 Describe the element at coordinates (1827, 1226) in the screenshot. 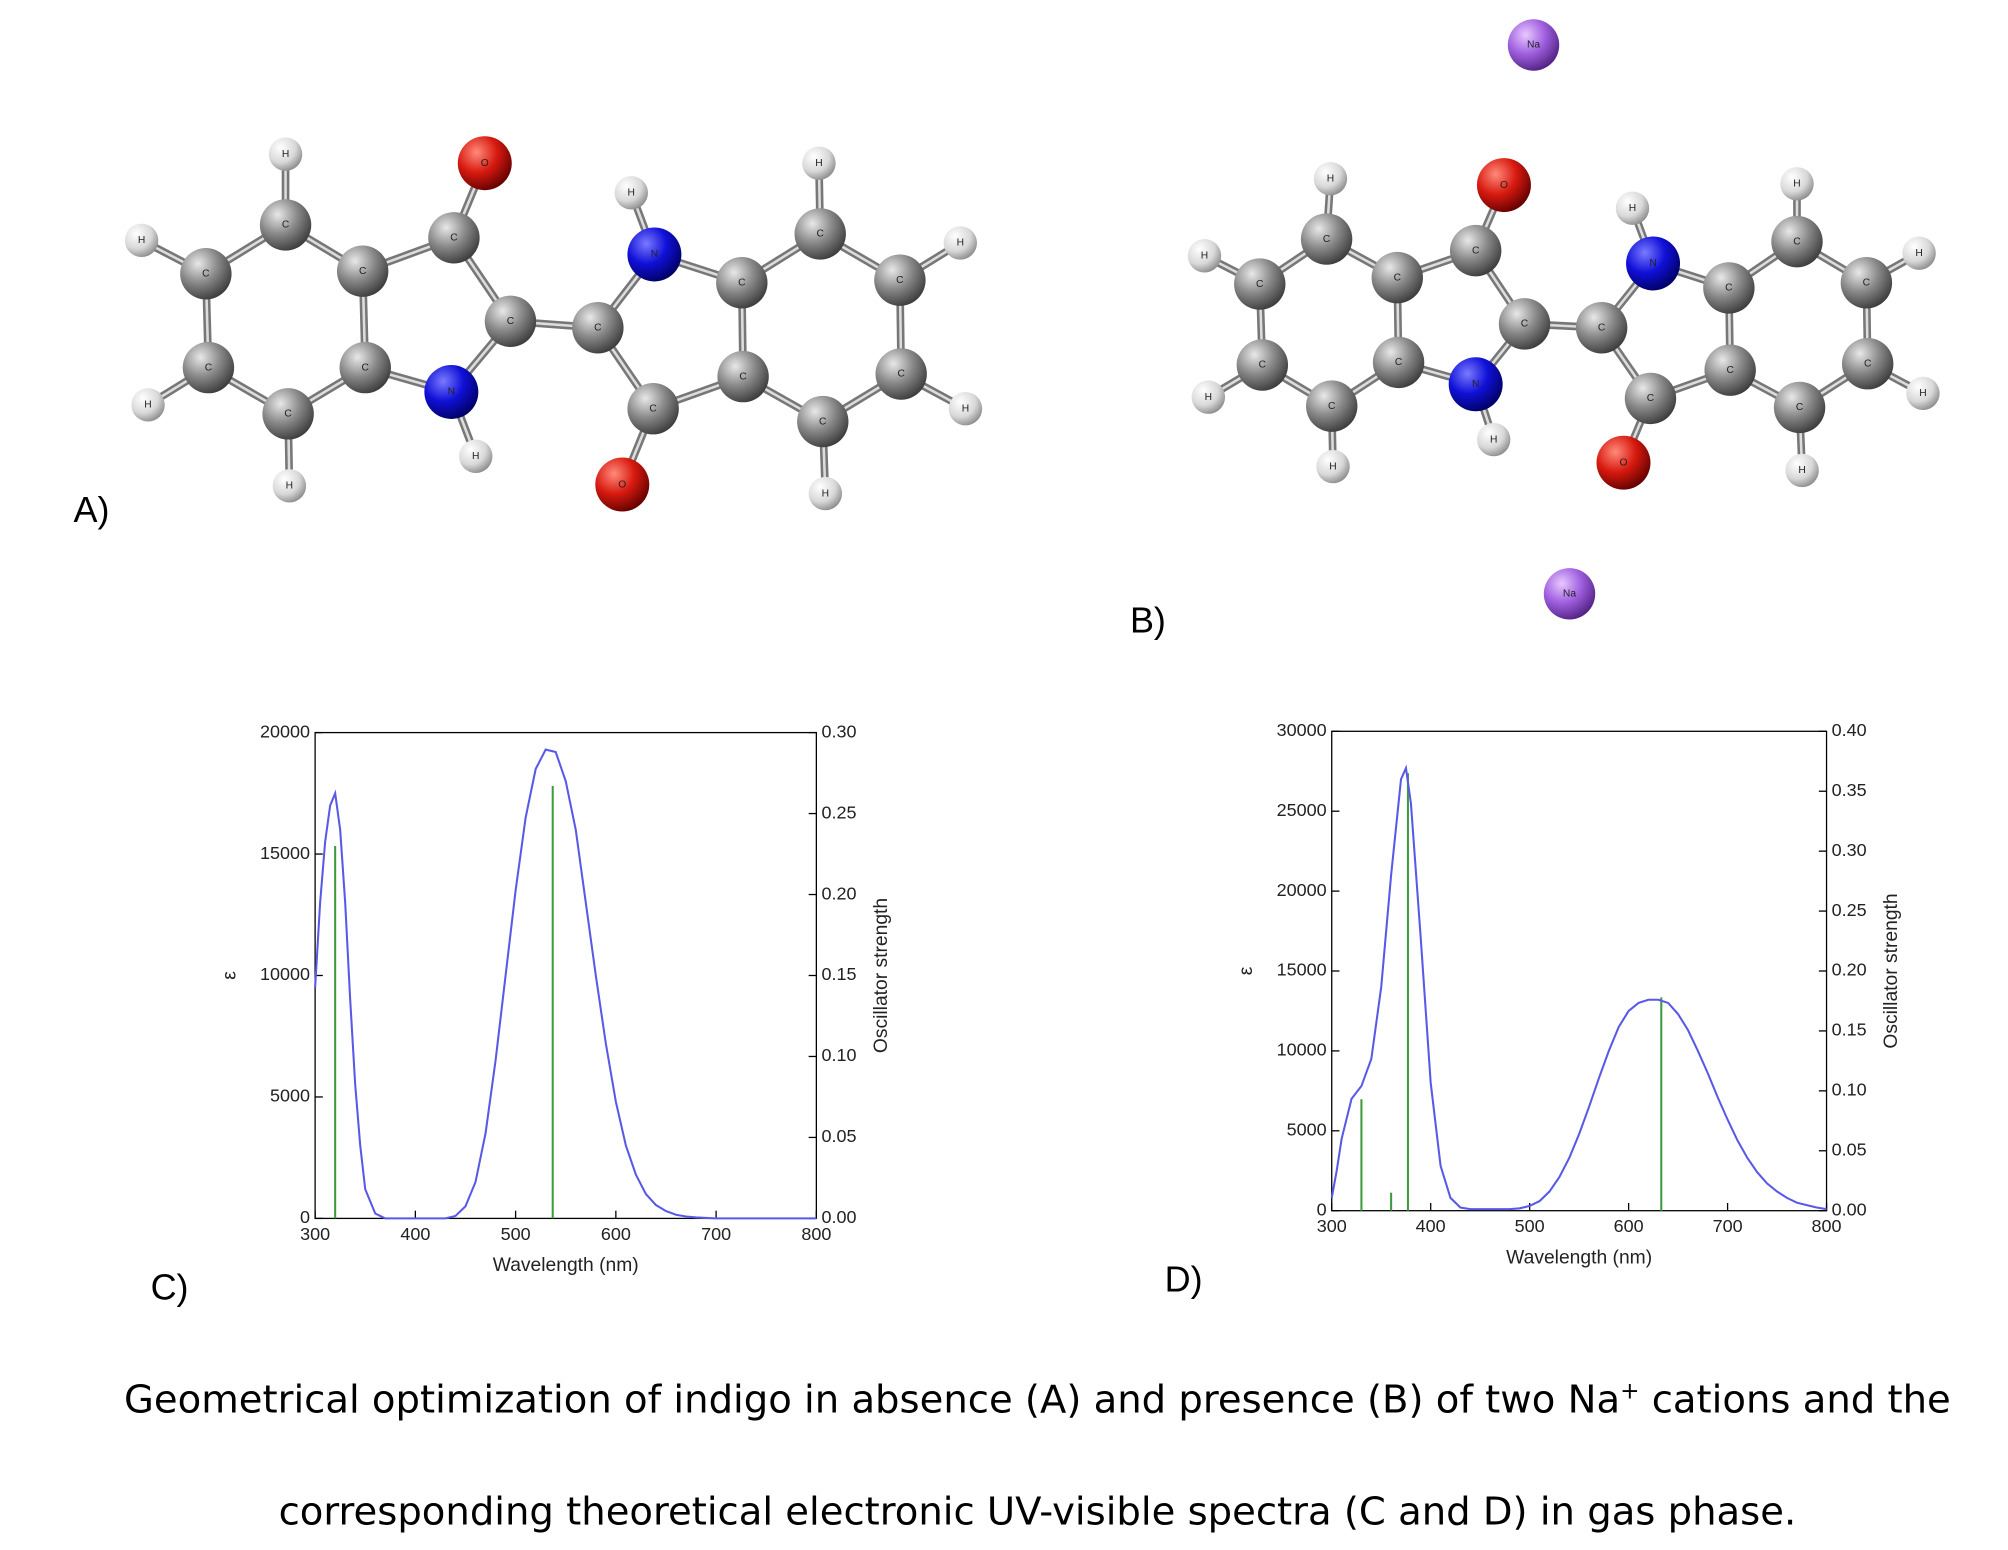

I see `x-tick-label: 800` at that location.